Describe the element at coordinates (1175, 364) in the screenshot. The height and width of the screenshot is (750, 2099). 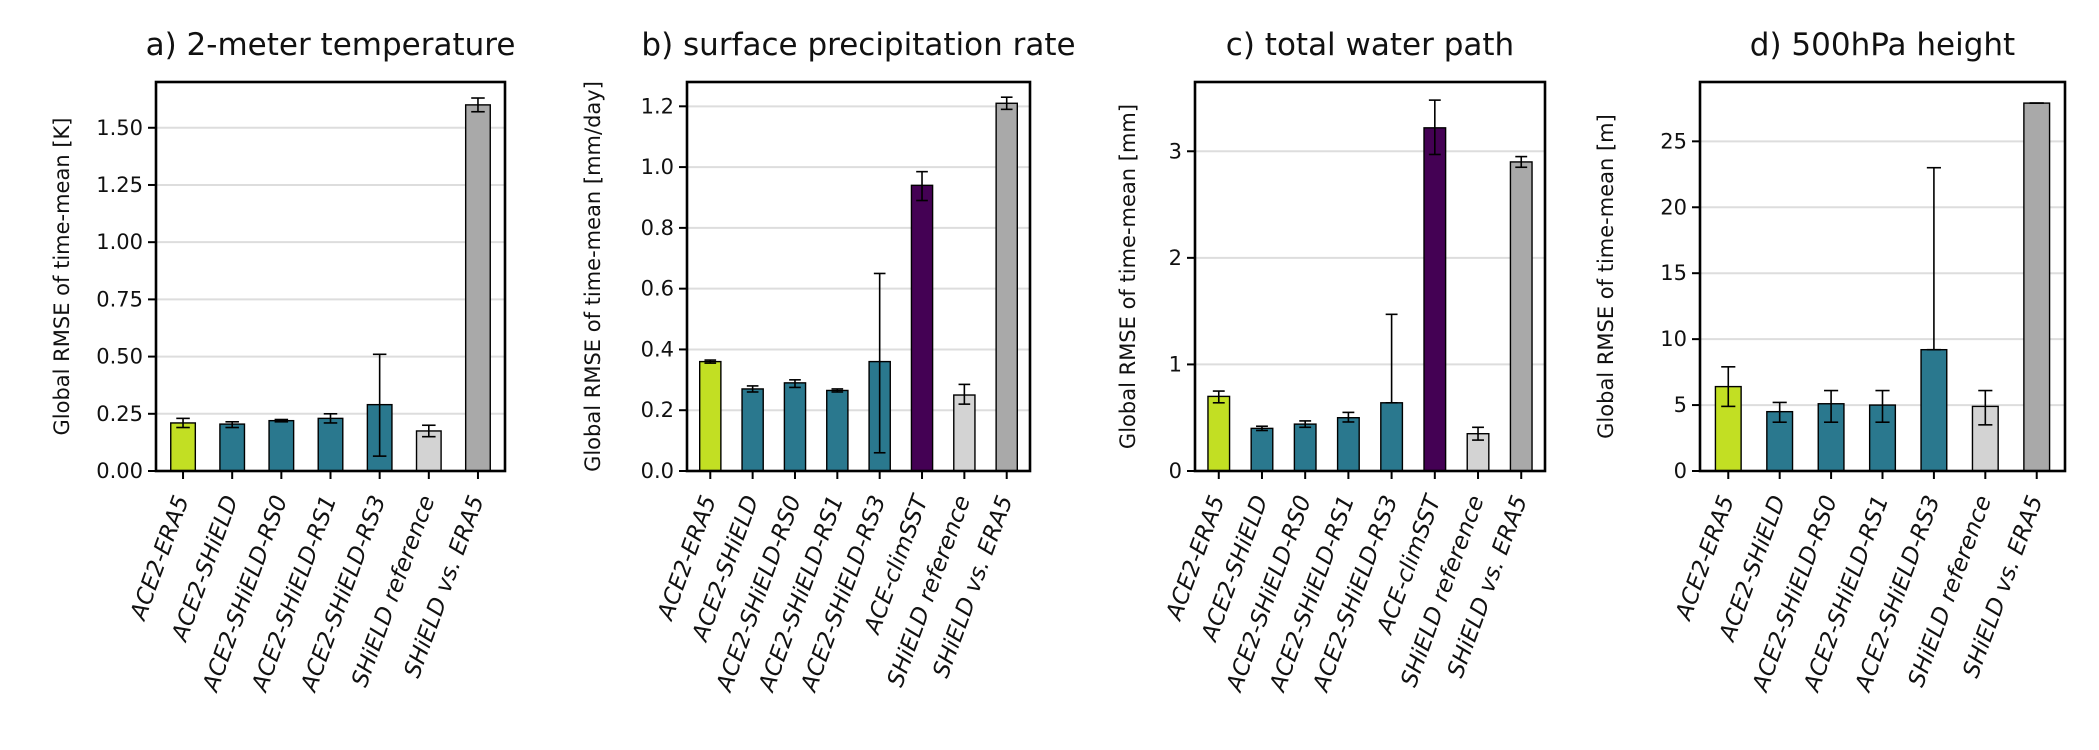
I see `y-tick-label: 1` at that location.